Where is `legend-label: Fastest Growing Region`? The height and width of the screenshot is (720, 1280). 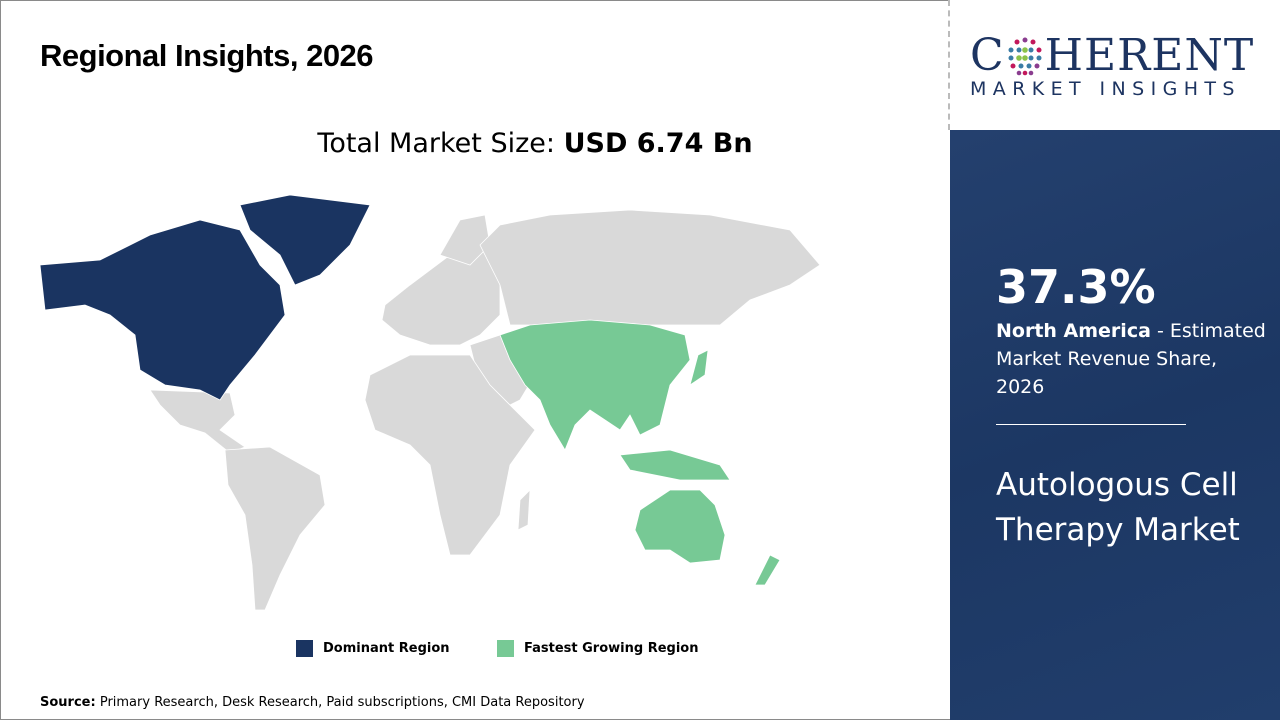 legend-label: Fastest Growing Region is located at coordinates (611, 648).